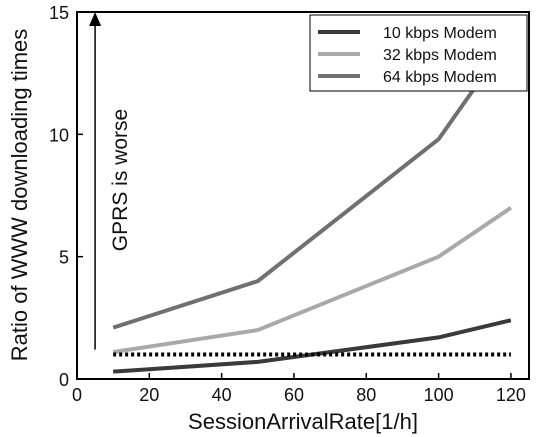 The width and height of the screenshot is (539, 437). What do you see at coordinates (77, 395) in the screenshot?
I see `x-tick-label: 0` at bounding box center [77, 395].